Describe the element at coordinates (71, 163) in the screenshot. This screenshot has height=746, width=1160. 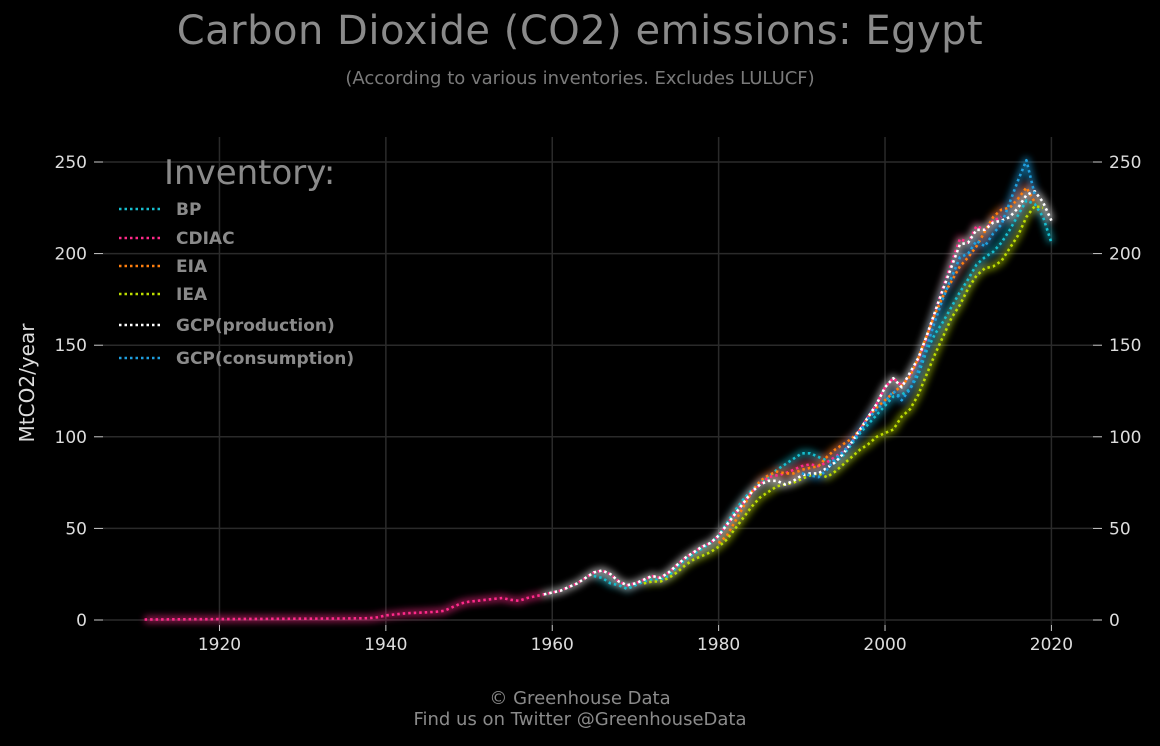
I see `y-tick-label-left: 250` at that location.